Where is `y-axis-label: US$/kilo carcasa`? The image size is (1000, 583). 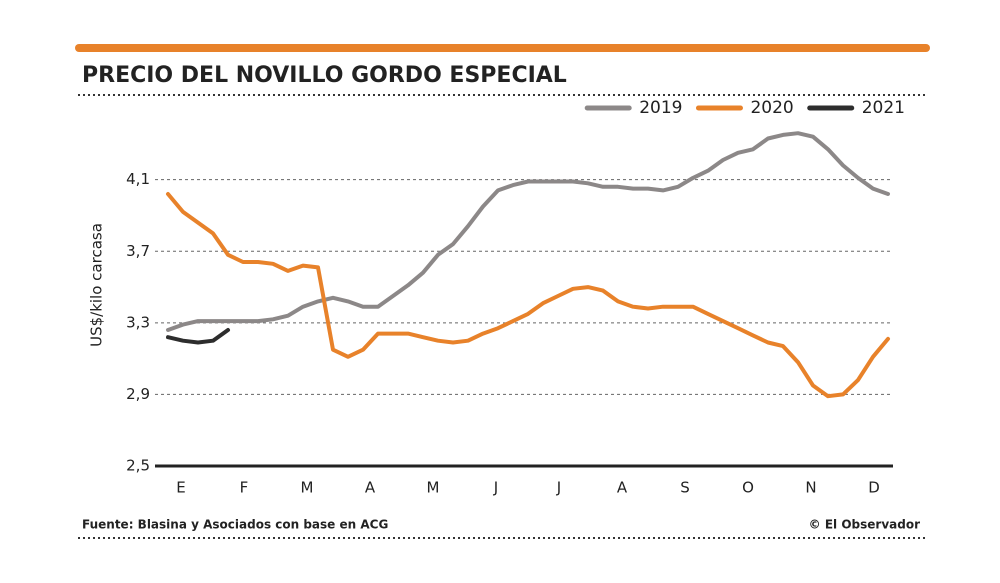 y-axis-label: US$/kilo carcasa is located at coordinates (97, 285).